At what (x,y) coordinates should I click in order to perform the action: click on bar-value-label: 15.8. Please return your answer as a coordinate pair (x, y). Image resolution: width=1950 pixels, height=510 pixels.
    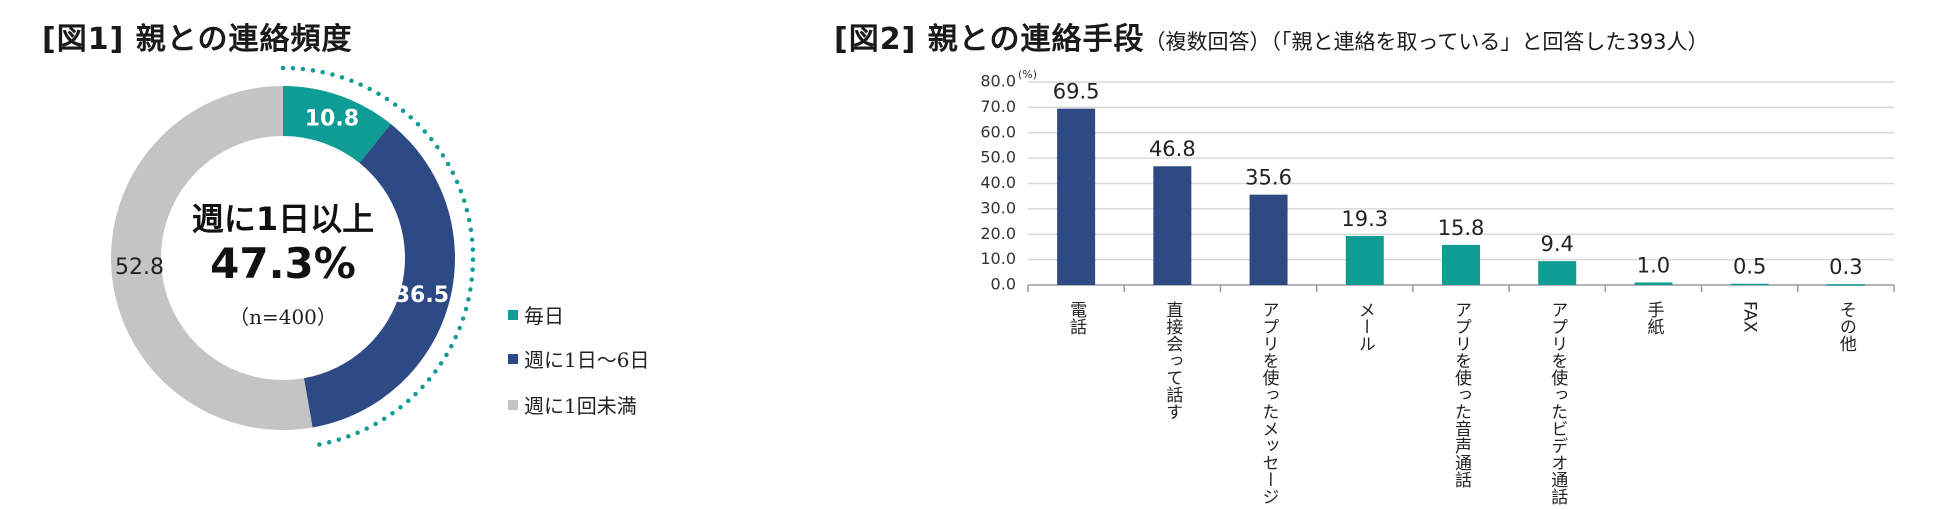
    Looking at the image, I should click on (1461, 228).